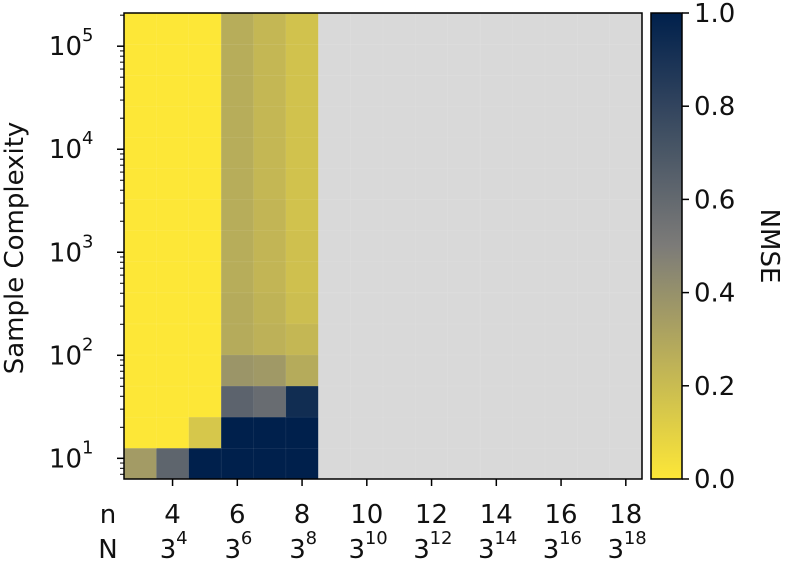 The image size is (792, 569). What do you see at coordinates (714, 200) in the screenshot?
I see `colorbar-tick-label: 0.6` at bounding box center [714, 200].